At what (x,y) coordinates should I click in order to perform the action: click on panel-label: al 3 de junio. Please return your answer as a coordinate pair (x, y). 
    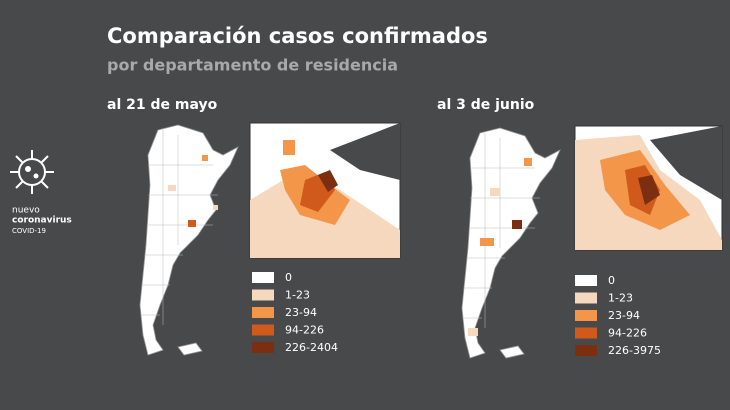
    Looking at the image, I should click on (486, 105).